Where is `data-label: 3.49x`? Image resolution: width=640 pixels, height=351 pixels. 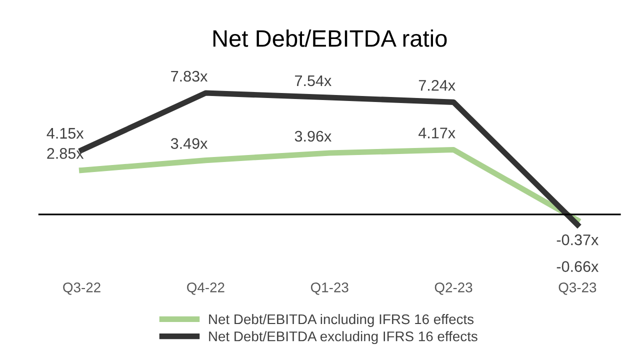
data-label: 3.49x is located at coordinates (189, 143).